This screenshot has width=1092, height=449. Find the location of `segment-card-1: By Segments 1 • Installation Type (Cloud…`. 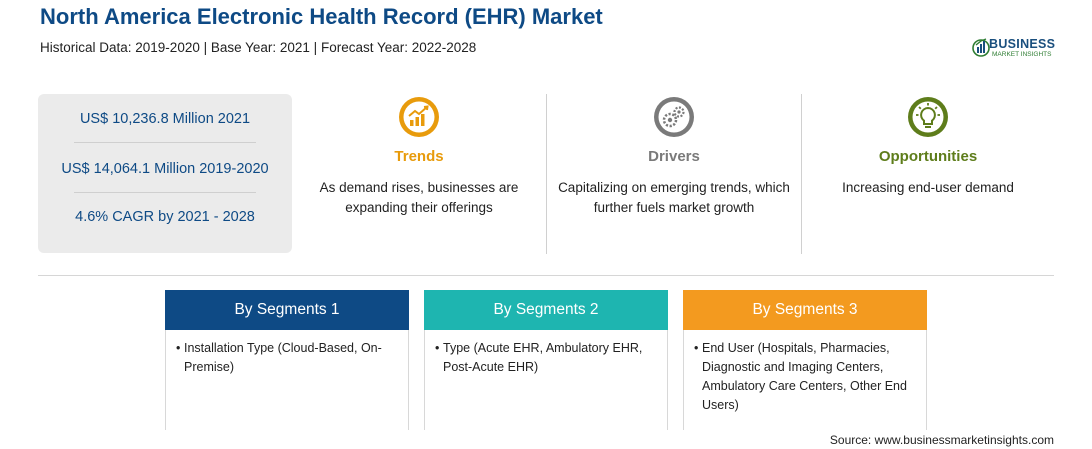

segment-card-1: By Segments 1 • Installation Type (Cloud… is located at coordinates (287, 360).